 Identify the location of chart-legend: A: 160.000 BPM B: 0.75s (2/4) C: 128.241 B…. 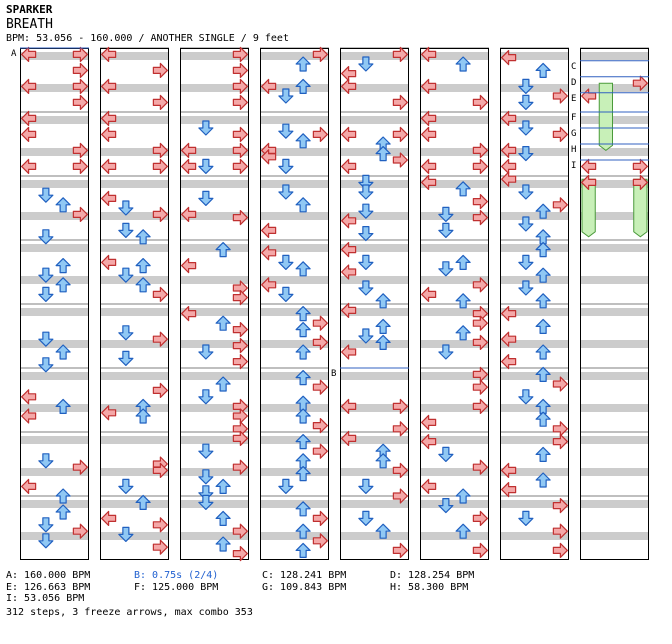
(262, 594).